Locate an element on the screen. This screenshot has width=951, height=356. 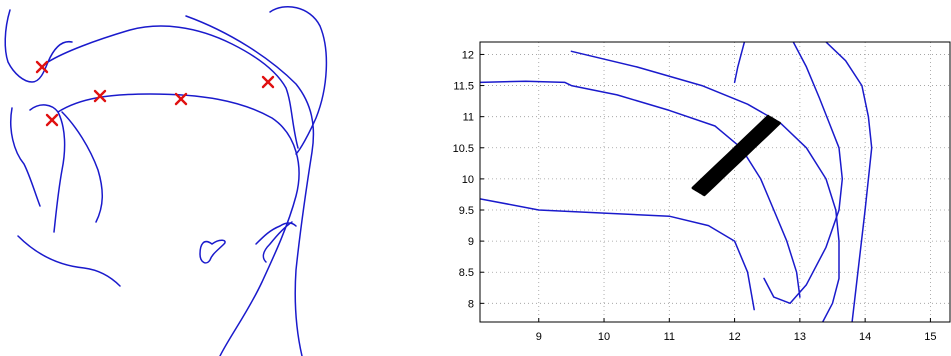
articulator-trajectory is located at coordinates (736, 155).